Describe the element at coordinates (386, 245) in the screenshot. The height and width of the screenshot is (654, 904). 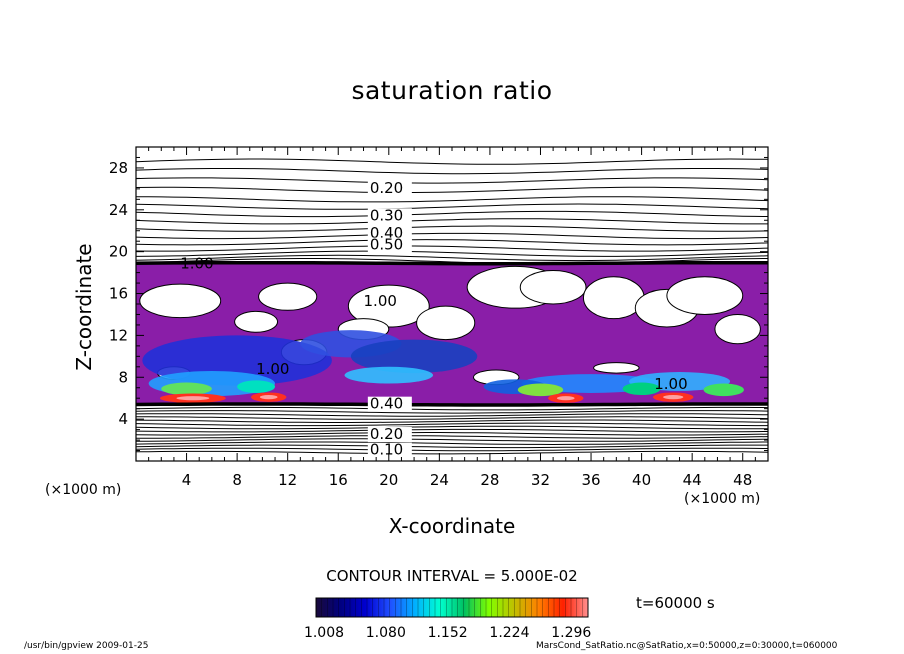
I see `contour-label: 0.50` at that location.